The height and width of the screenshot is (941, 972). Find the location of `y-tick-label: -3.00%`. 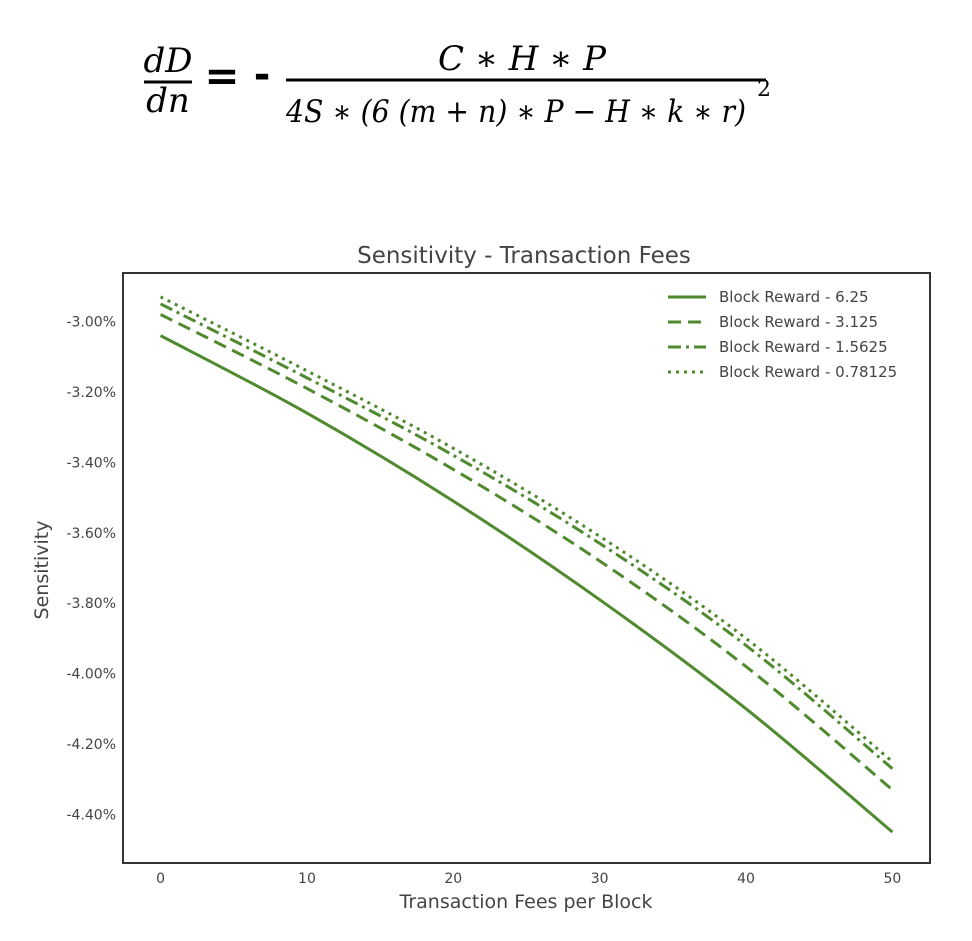

y-tick-label: -3.00% is located at coordinates (91, 323).